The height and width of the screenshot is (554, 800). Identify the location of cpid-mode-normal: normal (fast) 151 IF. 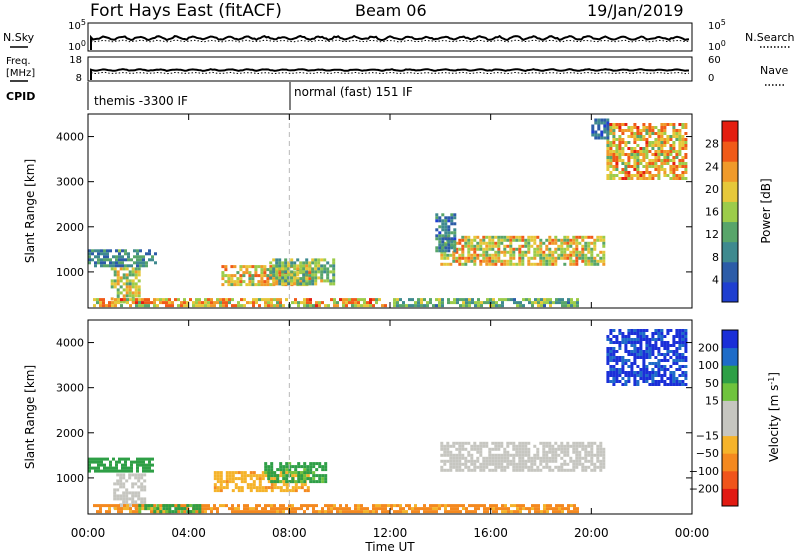
(353, 92).